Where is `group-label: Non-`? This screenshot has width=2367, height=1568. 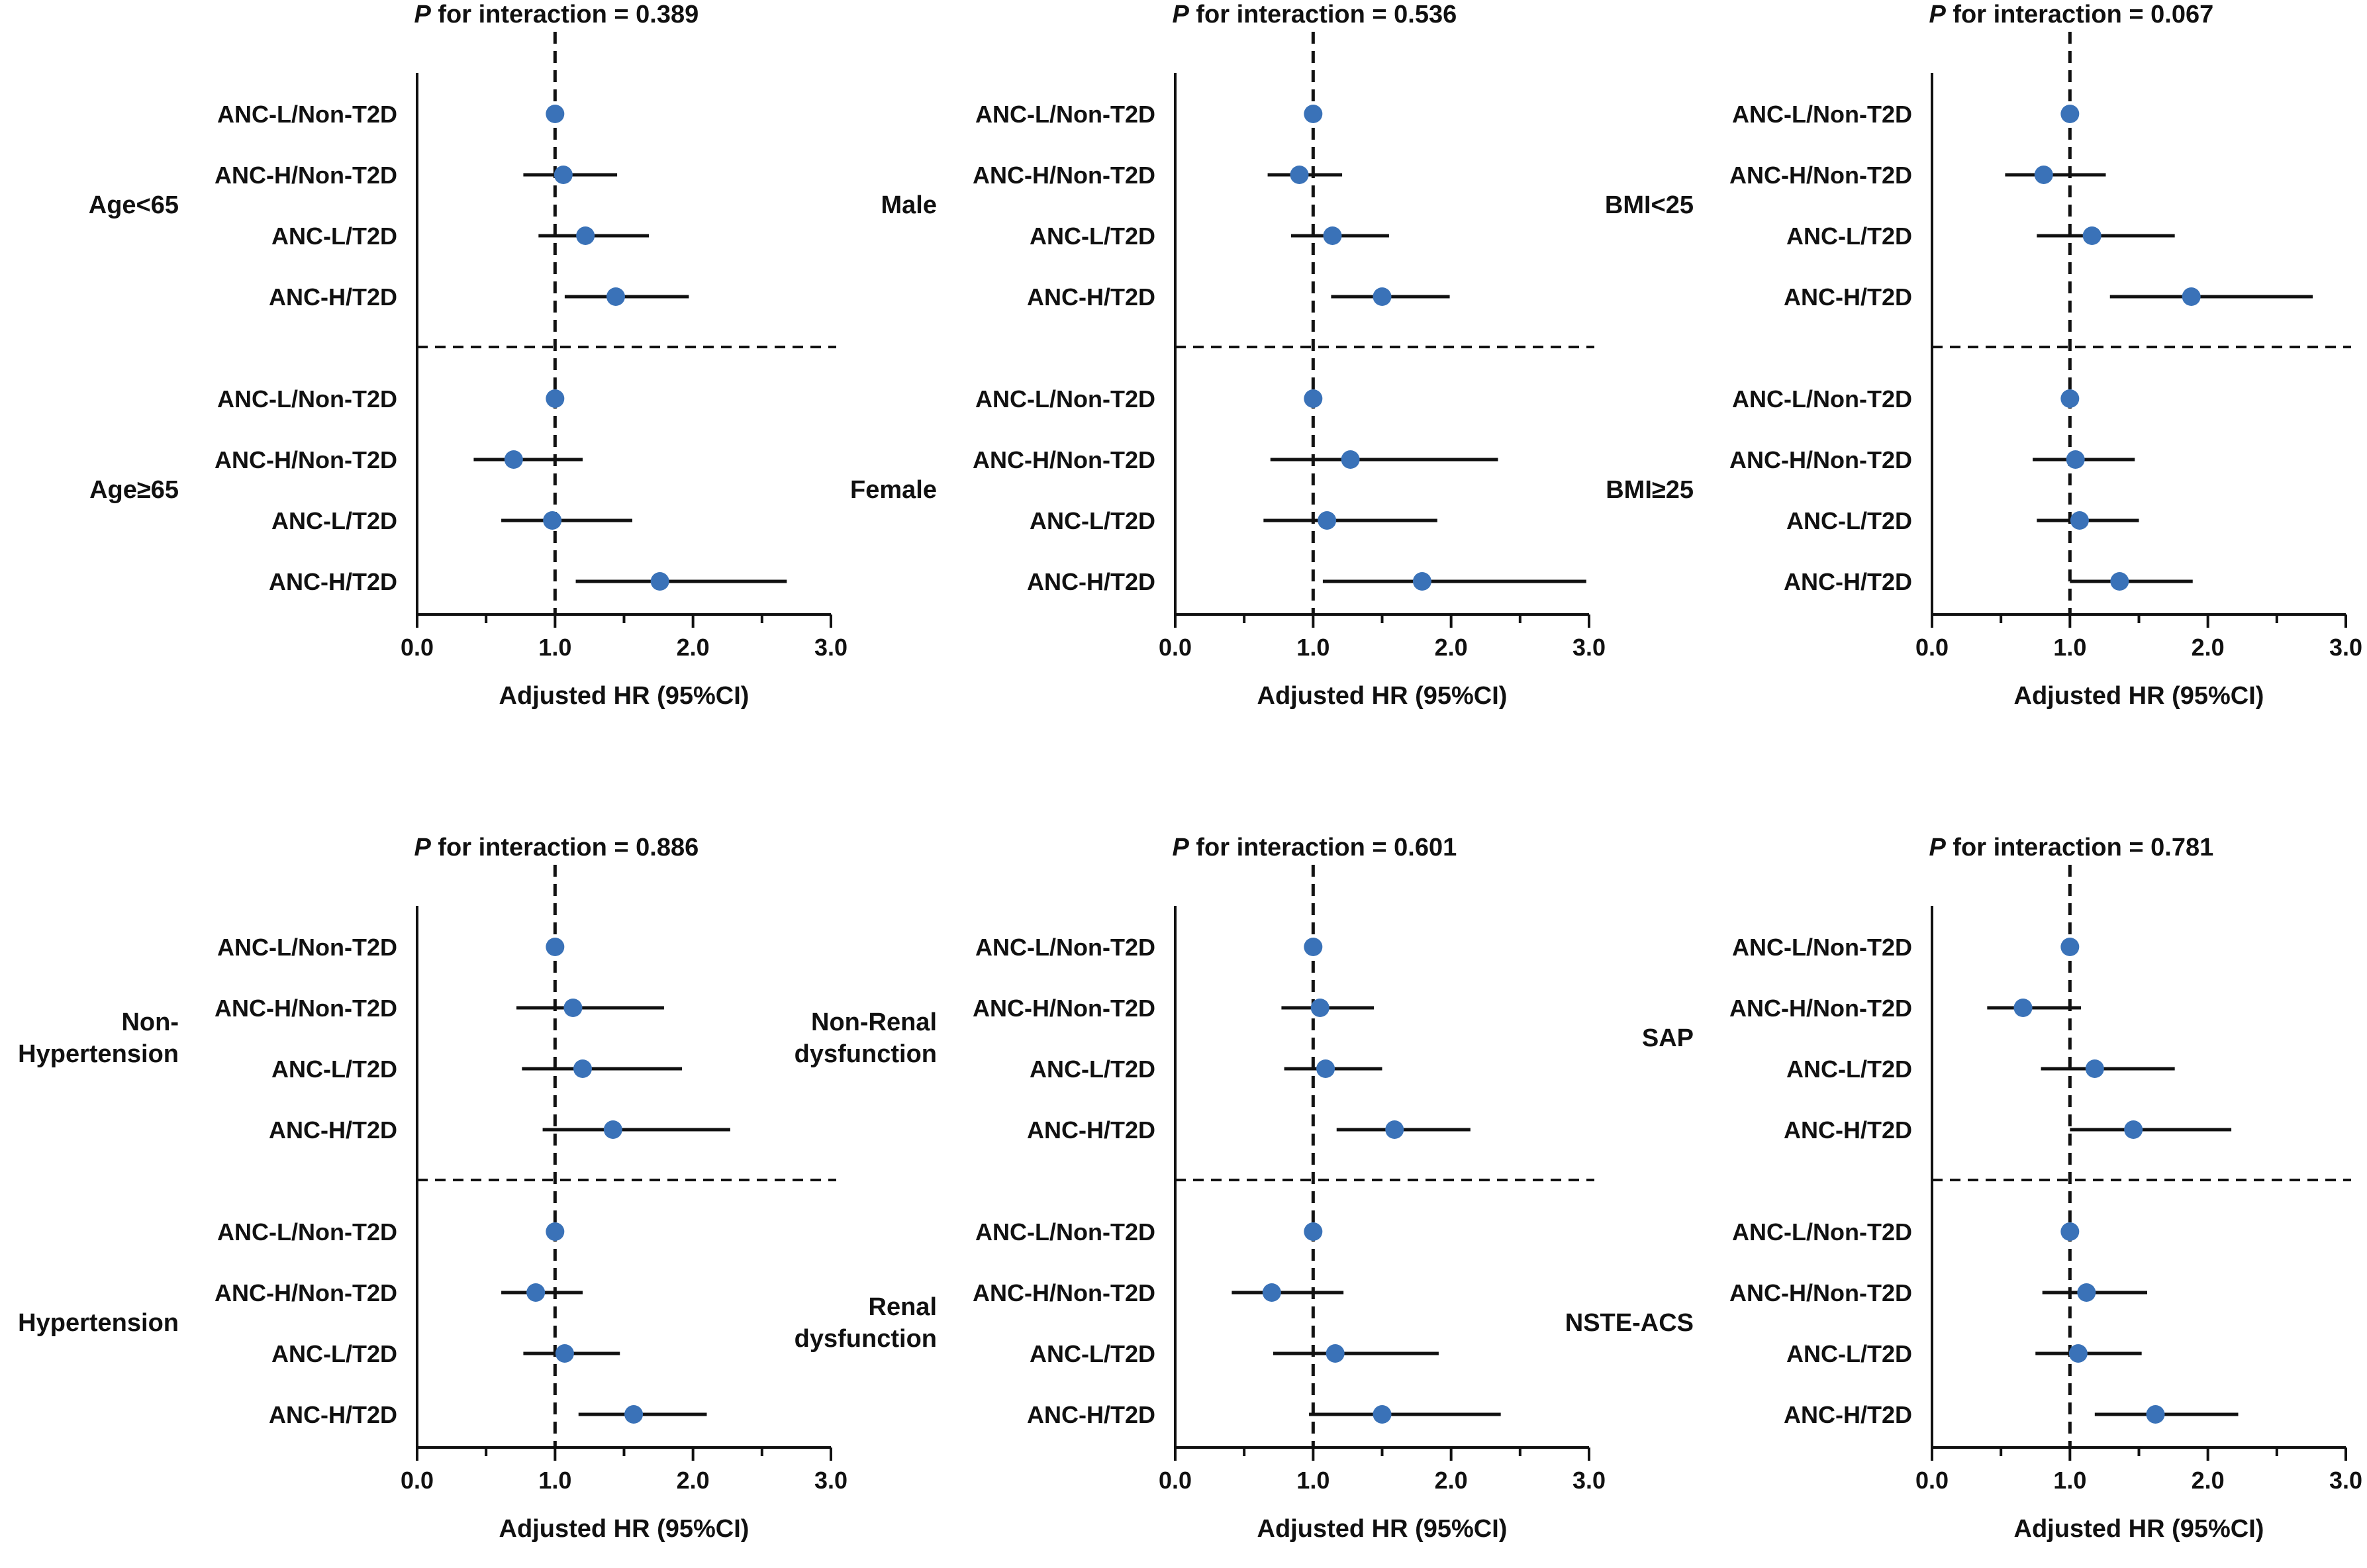
group-label: Non- is located at coordinates (150, 1022).